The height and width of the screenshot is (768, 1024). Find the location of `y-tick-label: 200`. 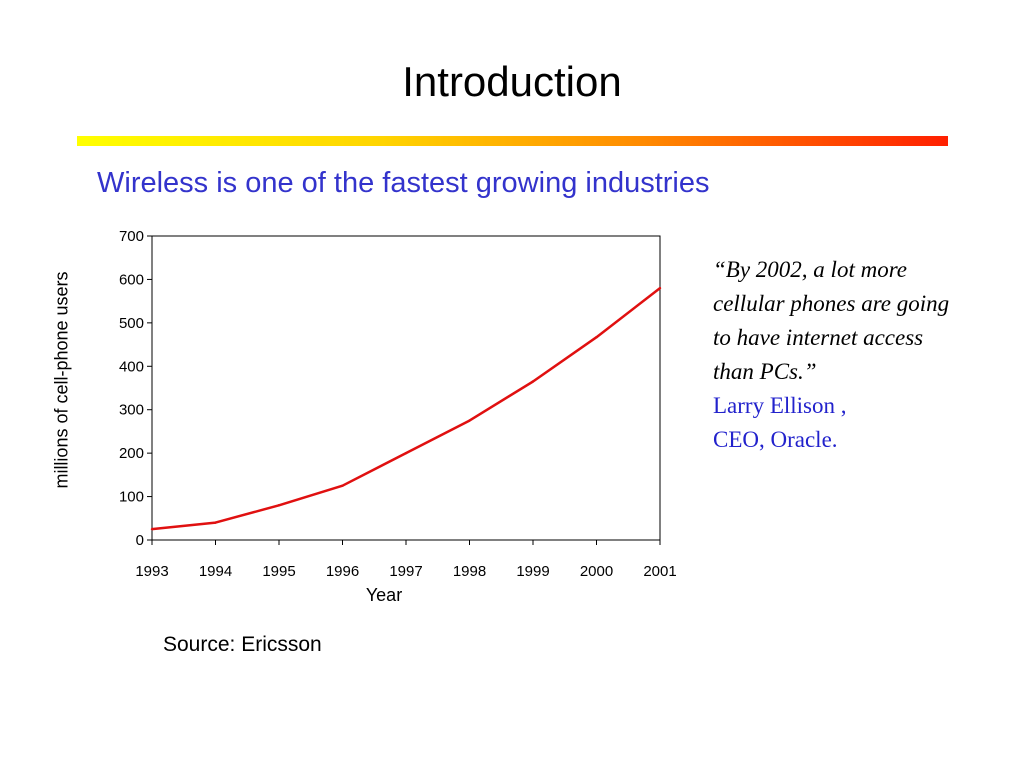

y-tick-label: 200 is located at coordinates (131, 453).